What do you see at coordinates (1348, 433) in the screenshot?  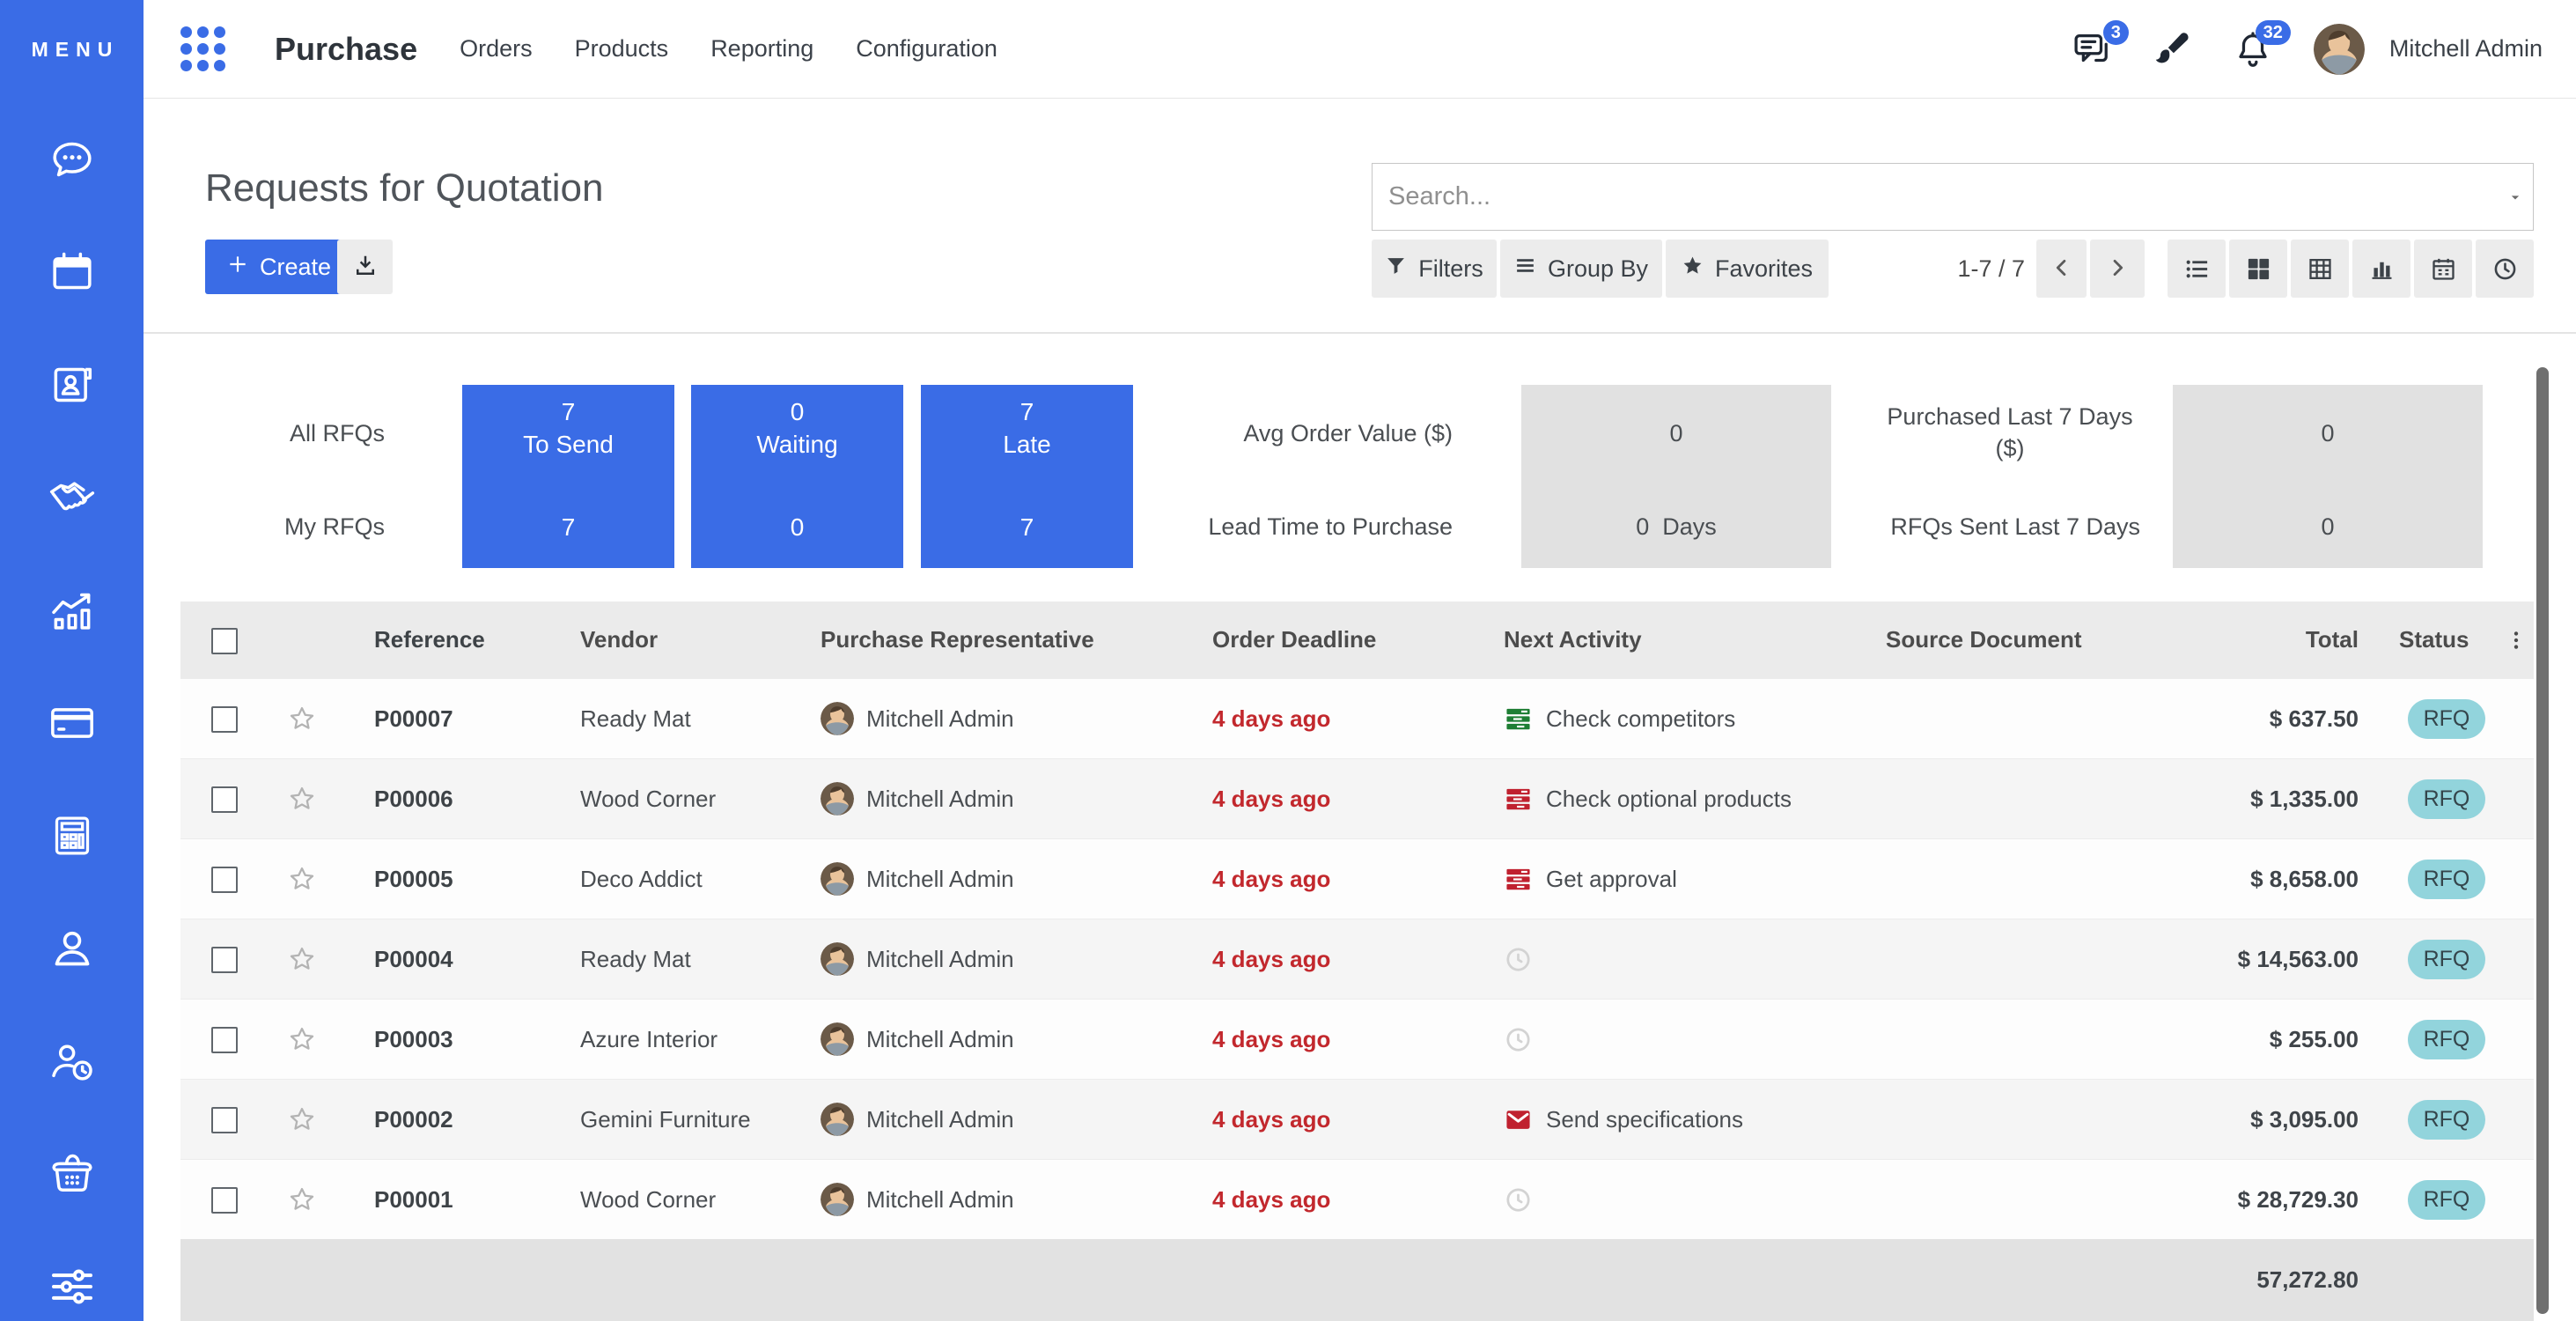 I see `avg-order-value-label: Avg Order Value ($)` at bounding box center [1348, 433].